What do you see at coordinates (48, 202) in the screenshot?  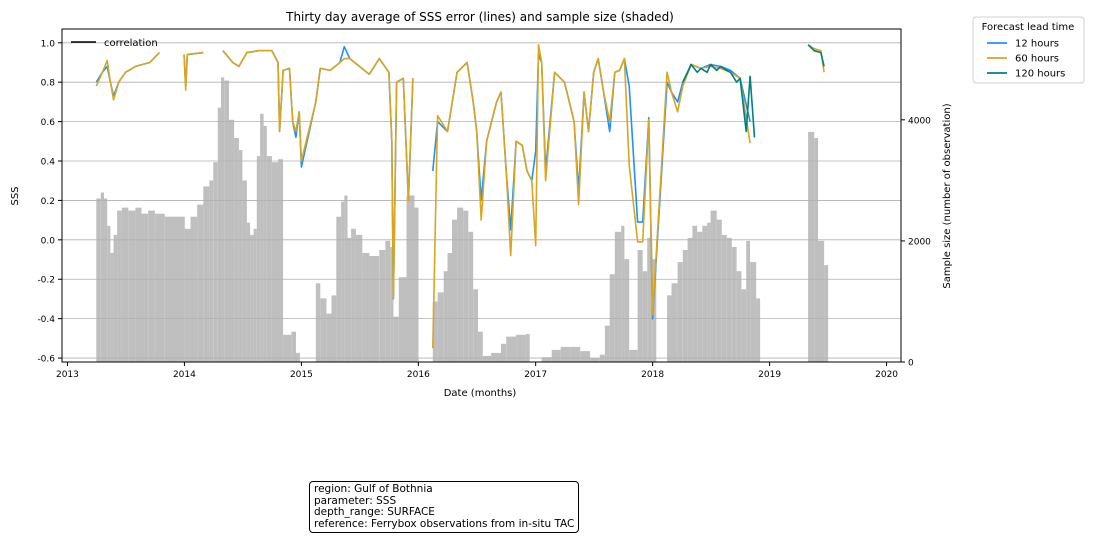 I see `y-tick-label: 0.2` at bounding box center [48, 202].